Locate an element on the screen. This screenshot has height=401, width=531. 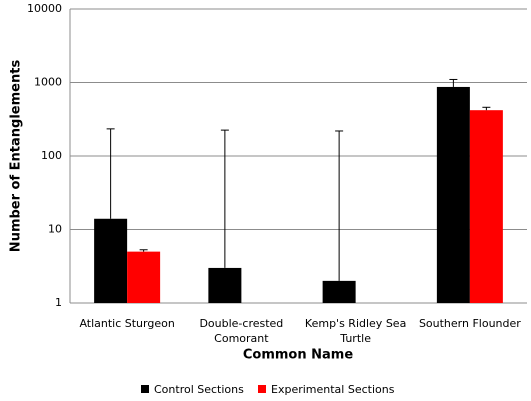
y-axis-title: Number of Entanglements is located at coordinates (16, 156).